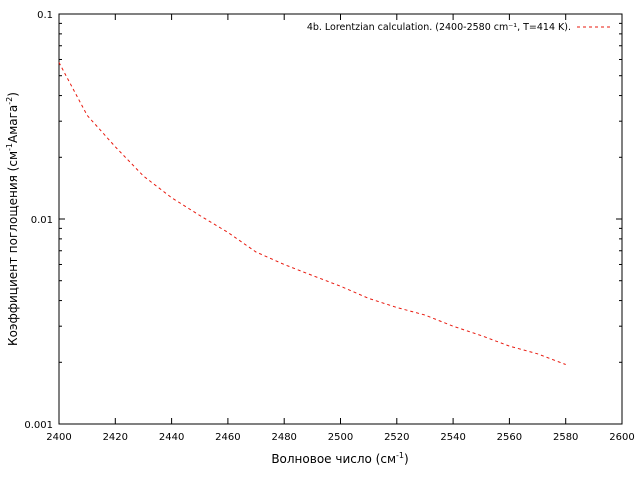  I want to click on x-tick-label: 2460, so click(227, 437).